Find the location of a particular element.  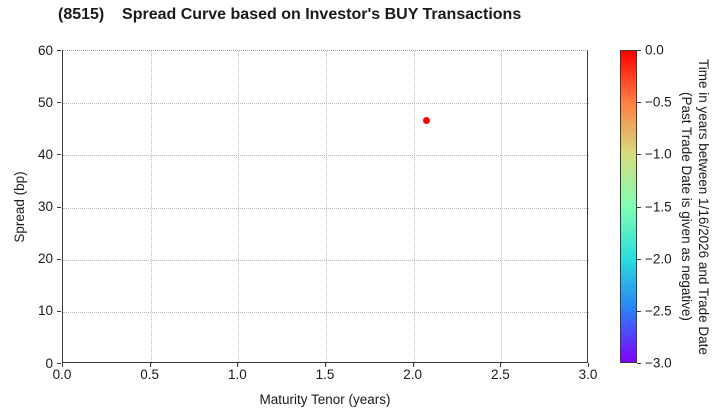

x-tick-label: 0.5 is located at coordinates (150, 374).